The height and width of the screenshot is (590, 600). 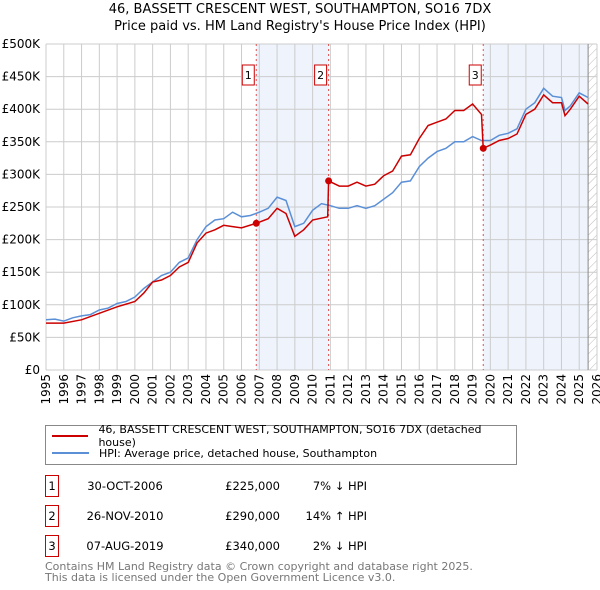 What do you see at coordinates (252, 486) in the screenshot?
I see `sale-price: £225,000` at bounding box center [252, 486].